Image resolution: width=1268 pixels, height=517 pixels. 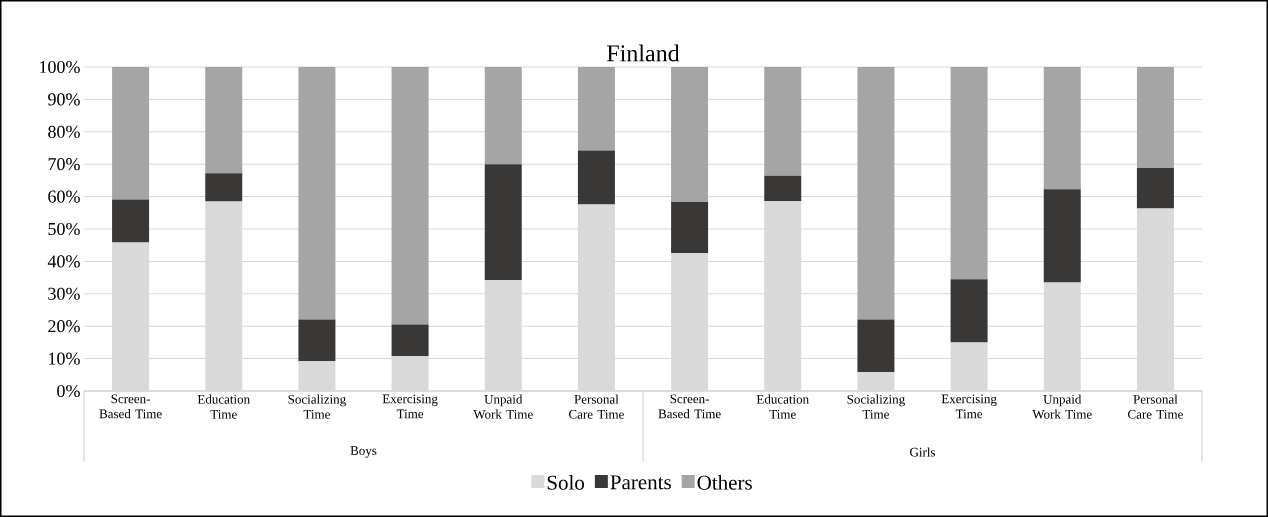 What do you see at coordinates (68, 391) in the screenshot?
I see `y-tick-label: 0%` at bounding box center [68, 391].